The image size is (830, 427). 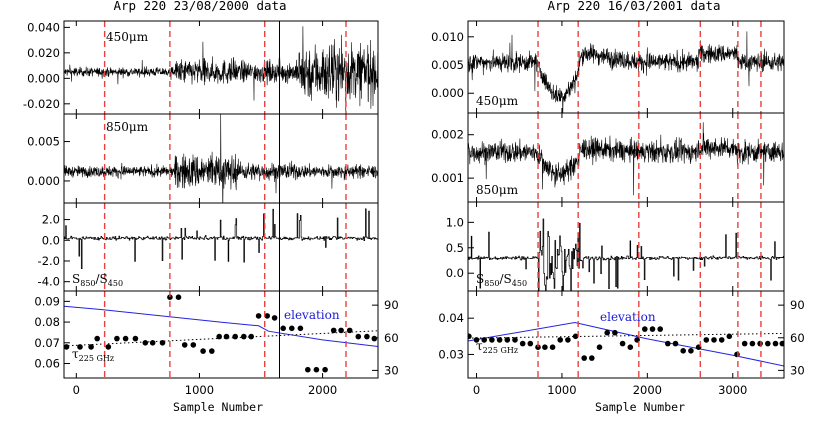 I want to click on y-tick-label: 0.000, so click(x=447, y=93).